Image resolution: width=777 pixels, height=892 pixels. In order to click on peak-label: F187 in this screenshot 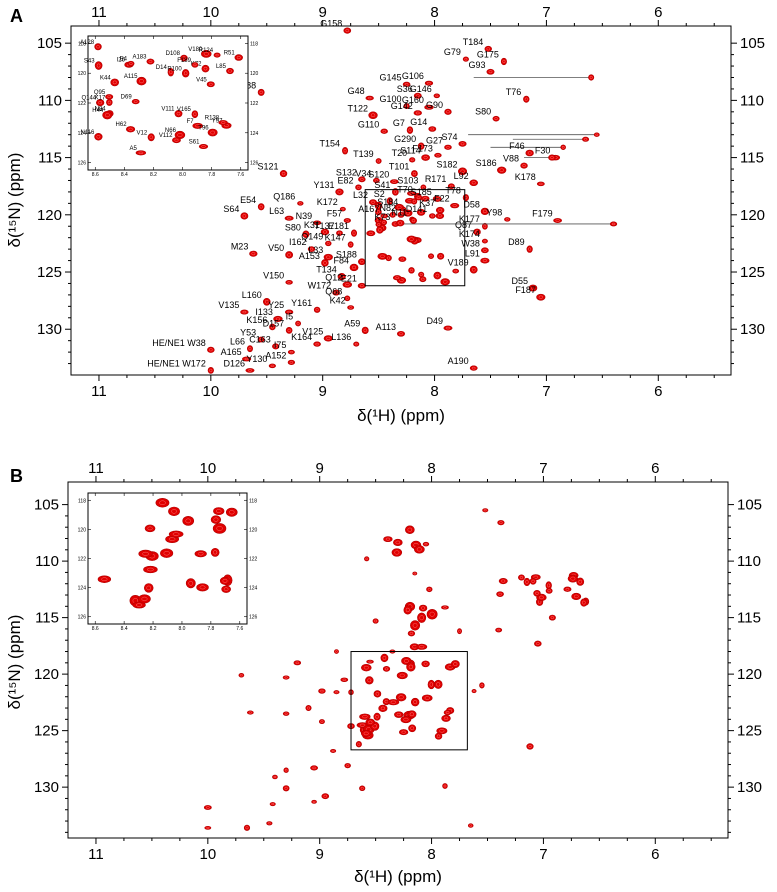, I will do `click(525, 290)`.